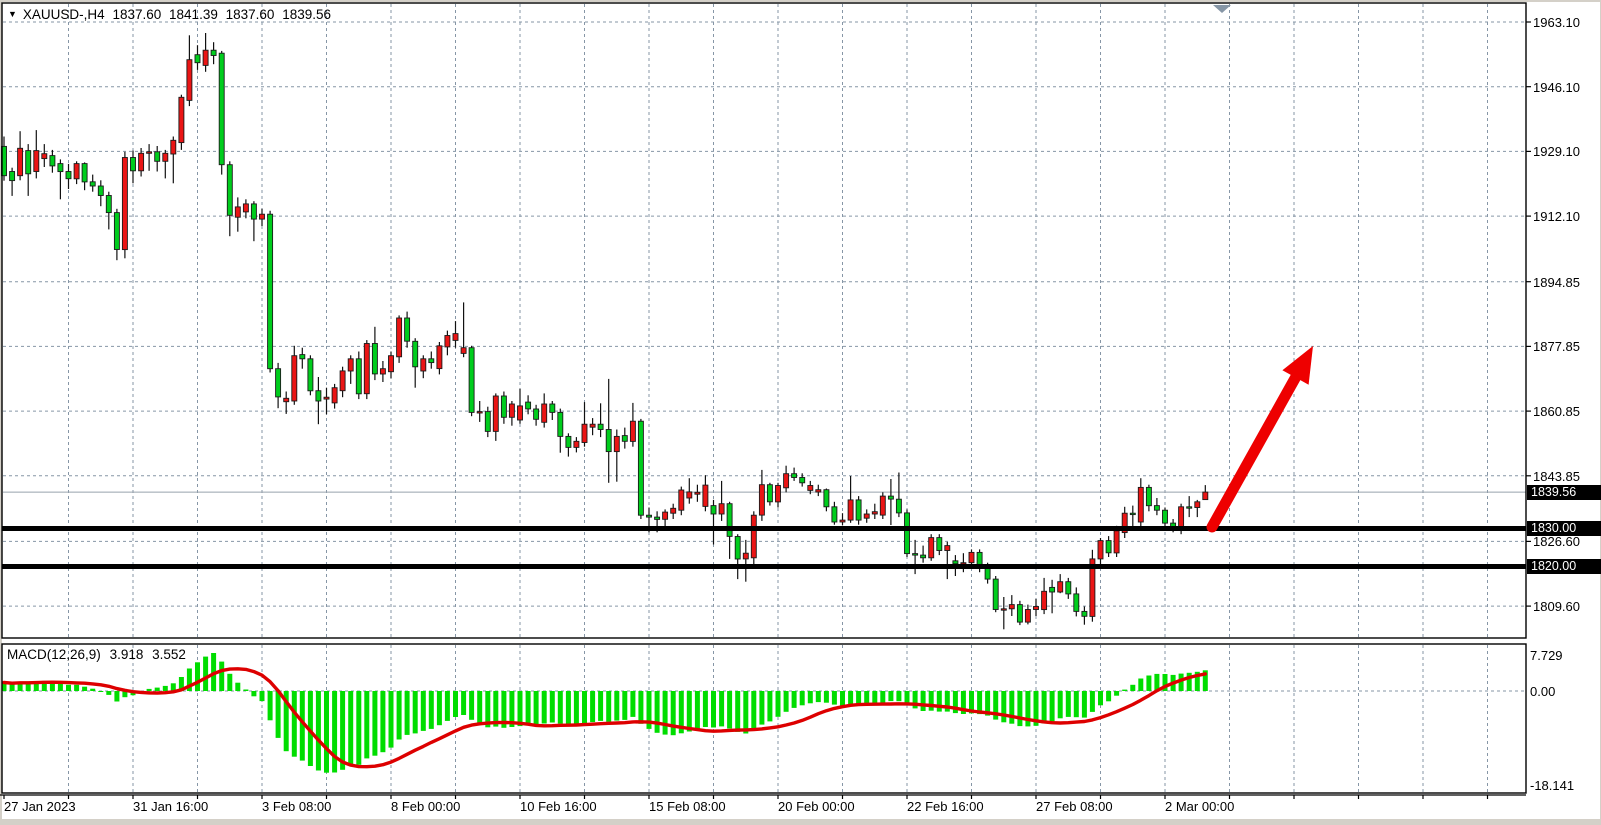 The width and height of the screenshot is (1601, 825). What do you see at coordinates (1564, 528) in the screenshot?
I see `price-tag-support-line: 1830.00` at bounding box center [1564, 528].